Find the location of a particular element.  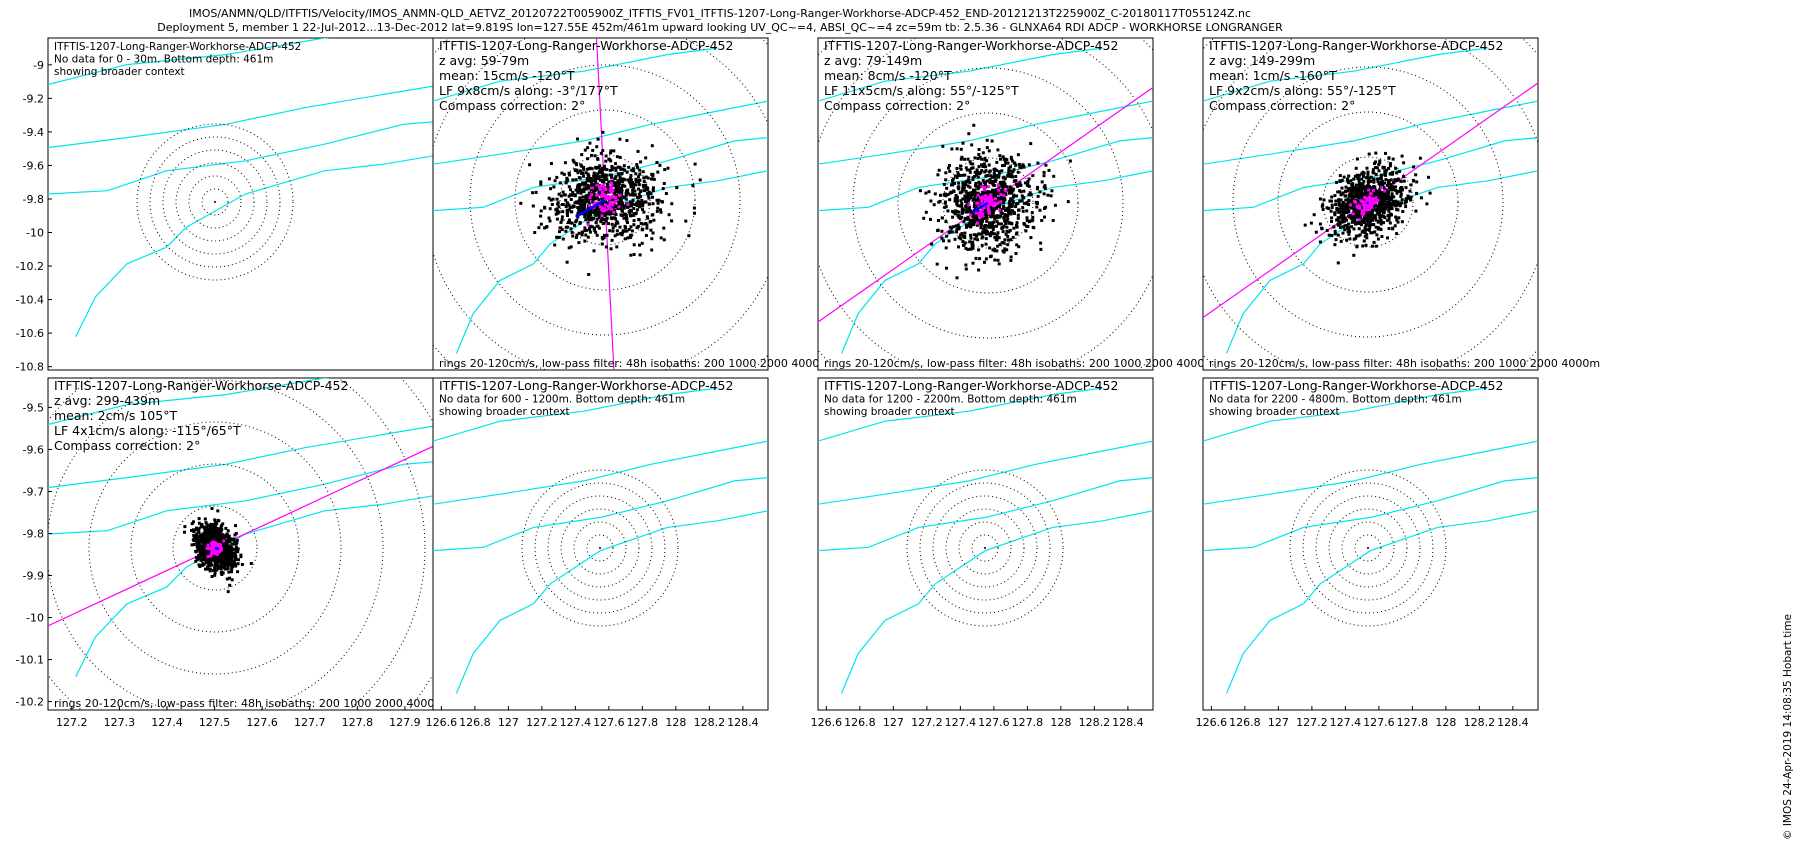

panel-info-line: z avg: 59-79m is located at coordinates (484, 60).